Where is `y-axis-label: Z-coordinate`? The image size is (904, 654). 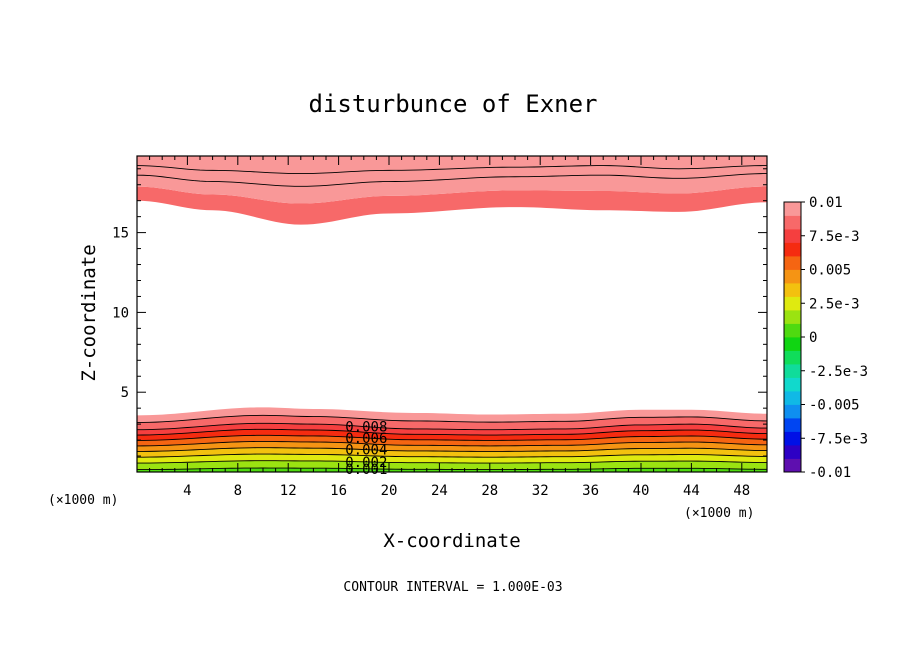
y-axis-label: Z-coordinate is located at coordinates (89, 312).